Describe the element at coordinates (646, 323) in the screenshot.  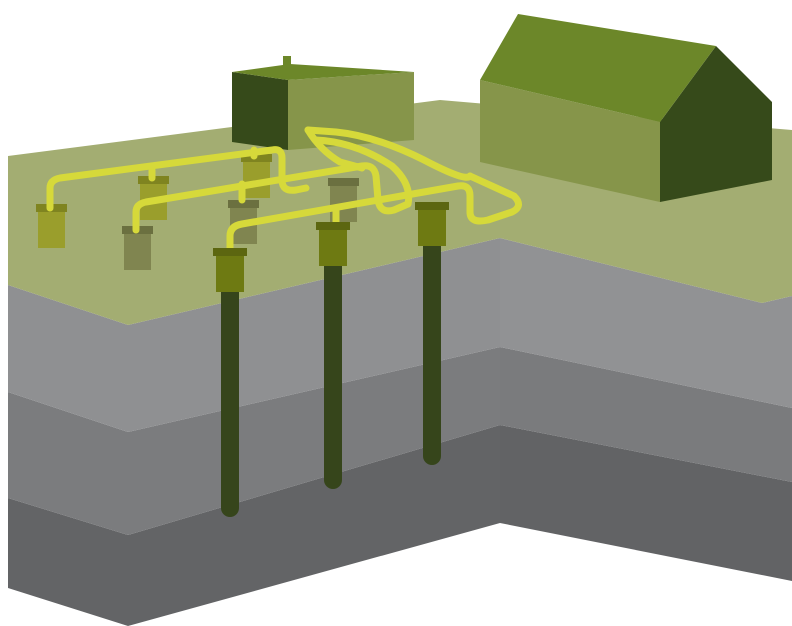
I see `upper-layer-right` at that location.